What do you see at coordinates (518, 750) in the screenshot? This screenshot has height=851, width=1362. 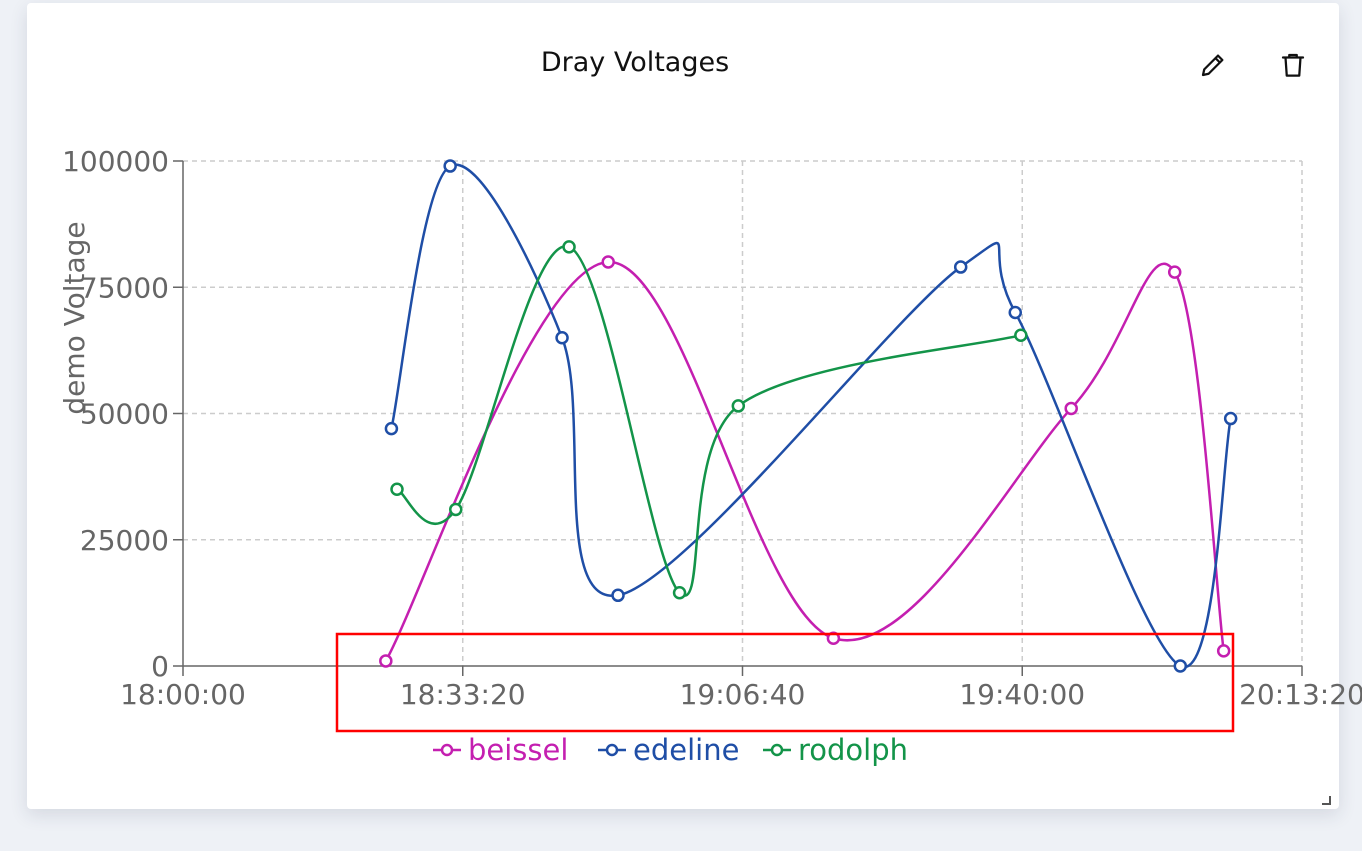 I see `legend-label: beissel` at bounding box center [518, 750].